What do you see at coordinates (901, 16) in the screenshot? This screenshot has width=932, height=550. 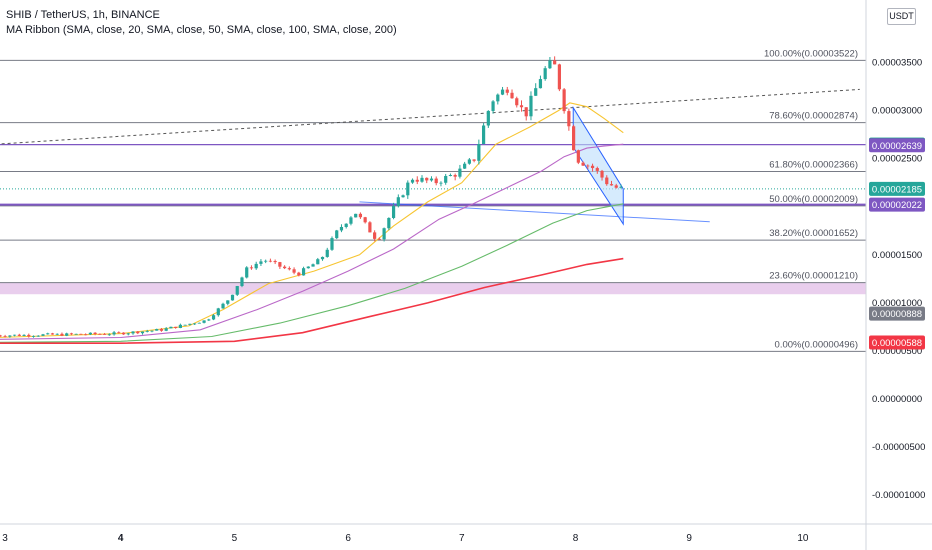 I see `currency-button: USDT` at bounding box center [901, 16].